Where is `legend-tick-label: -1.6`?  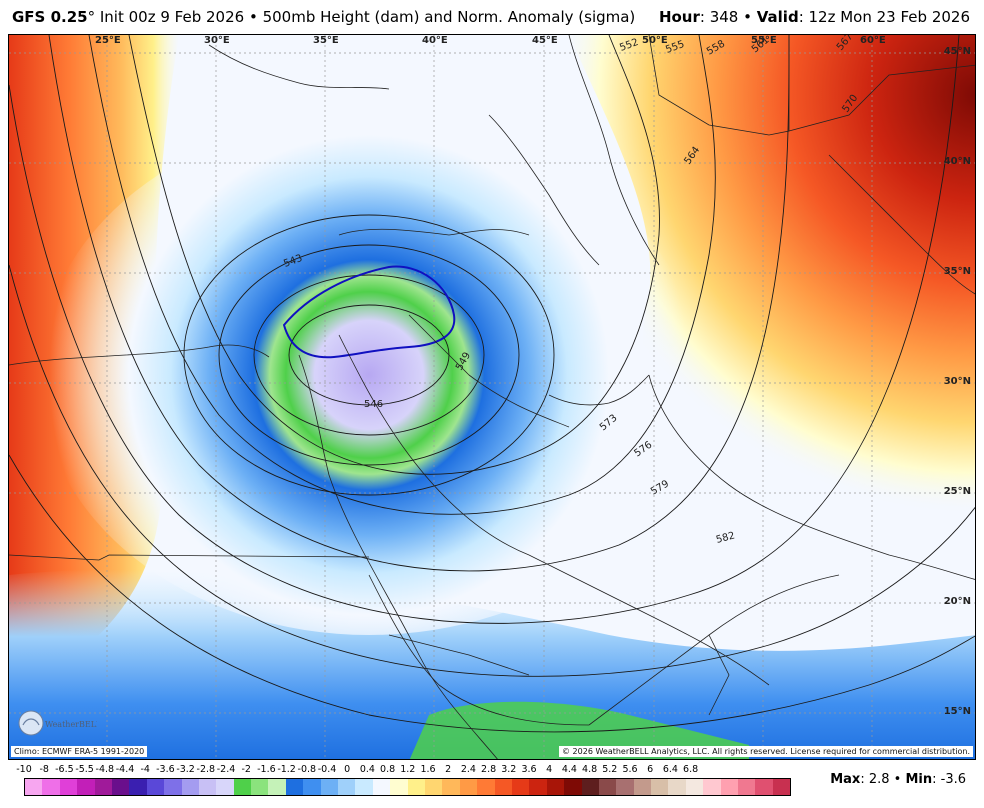 legend-tick-label: -1.6 is located at coordinates (266, 769).